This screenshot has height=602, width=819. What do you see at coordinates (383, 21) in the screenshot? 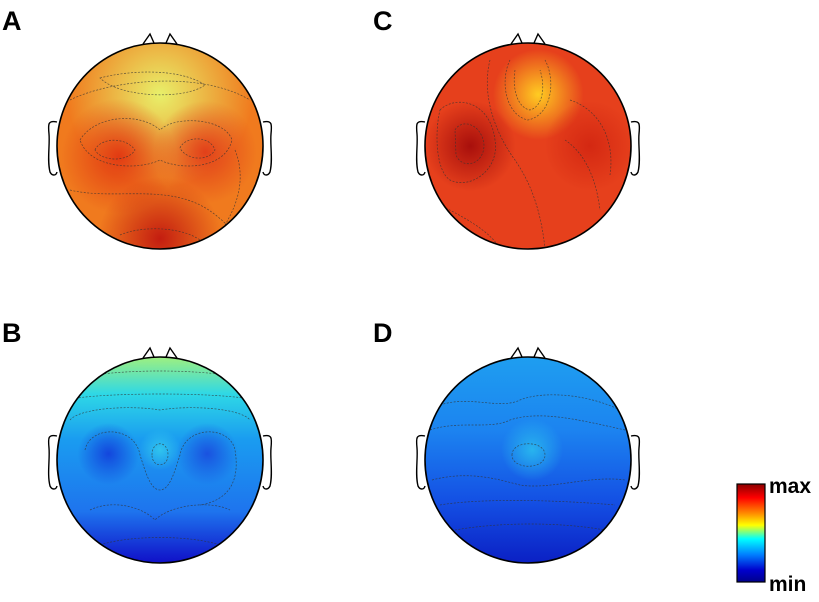
I see `panel-label-c: C` at bounding box center [383, 21].